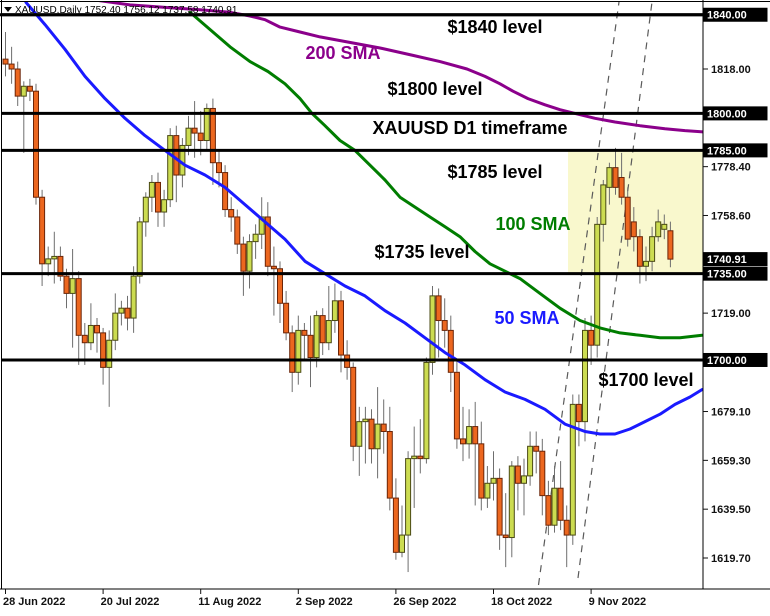  Describe the element at coordinates (434, 89) in the screenshot. I see `annotation--1800-level: $1800 level` at that location.